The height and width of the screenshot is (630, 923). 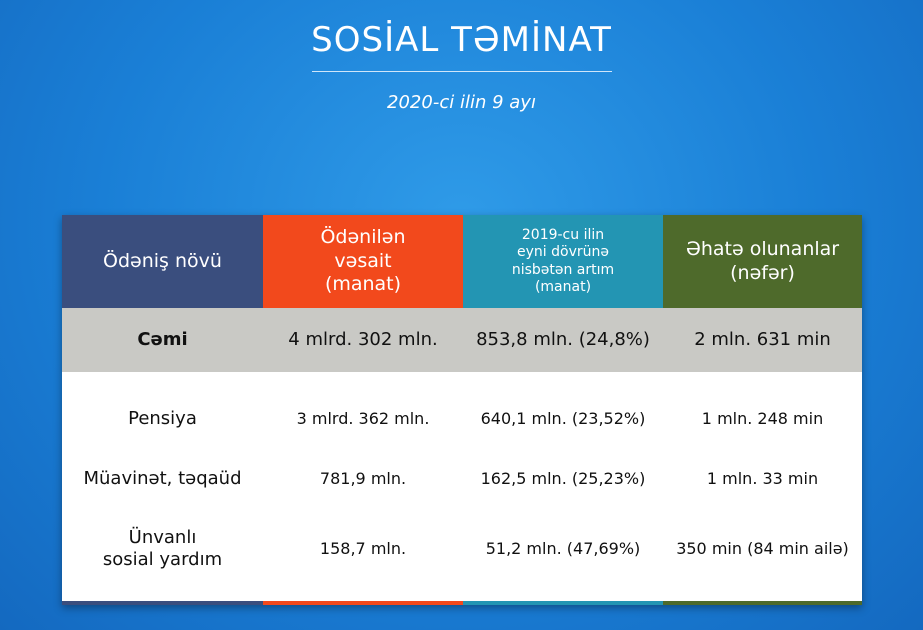 I want to click on cell-text: sosial yardım, so click(x=162, y=559).